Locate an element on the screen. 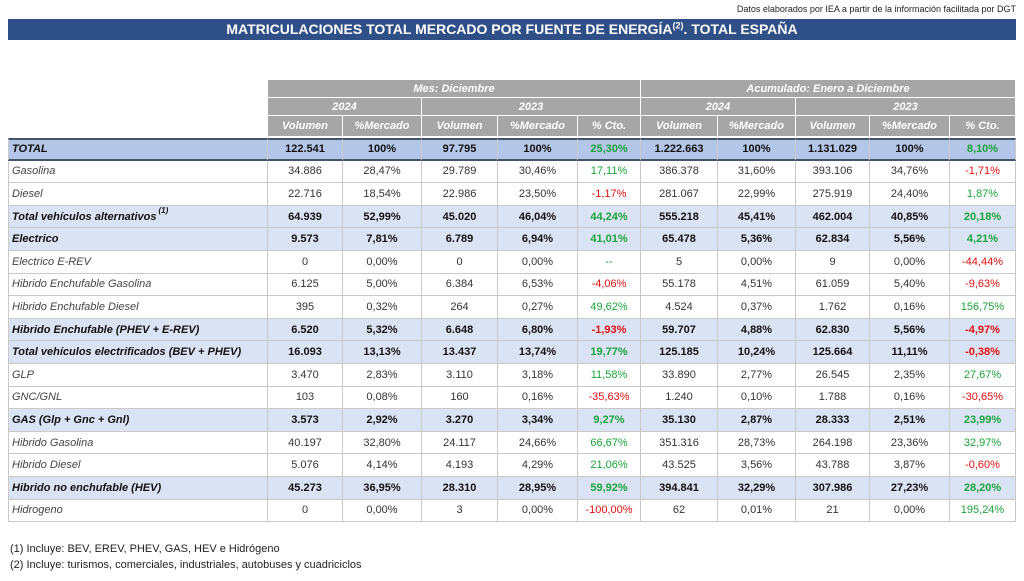 This screenshot has width=1024, height=581. table-cell: 18,54% is located at coordinates (382, 194).